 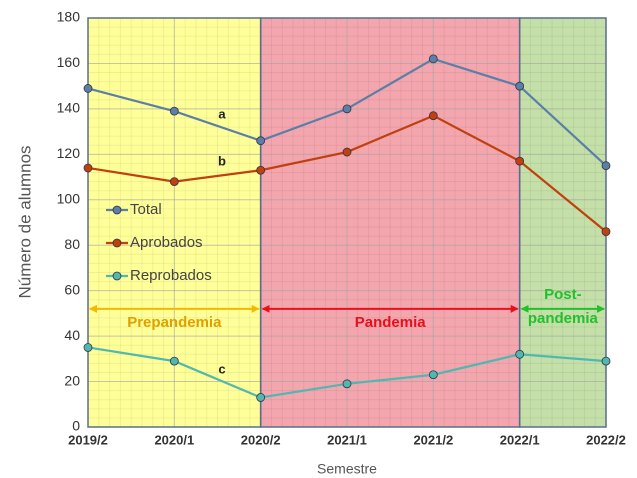 I want to click on x-tick-label: 2021/1, so click(x=347, y=439).